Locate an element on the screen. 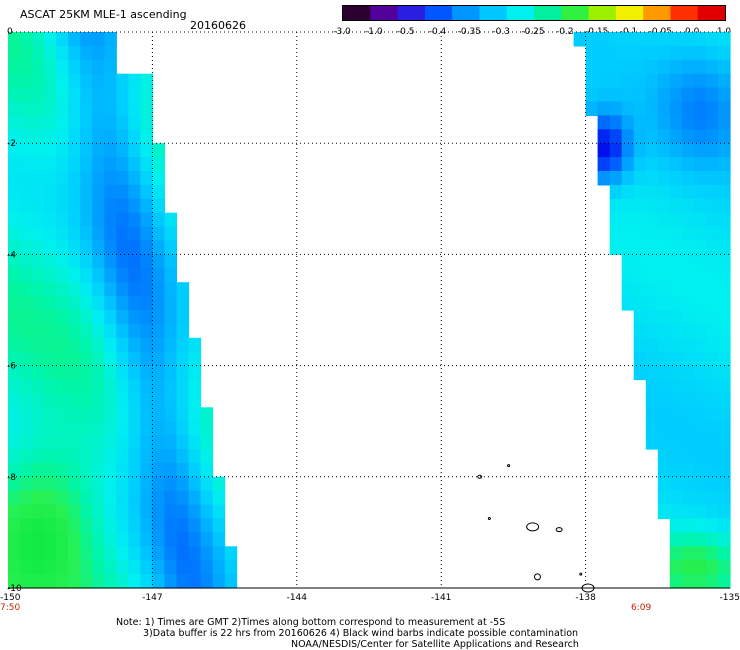 This screenshot has width=740, height=650. color-scale-tick-label: -0.3 is located at coordinates (501, 32).